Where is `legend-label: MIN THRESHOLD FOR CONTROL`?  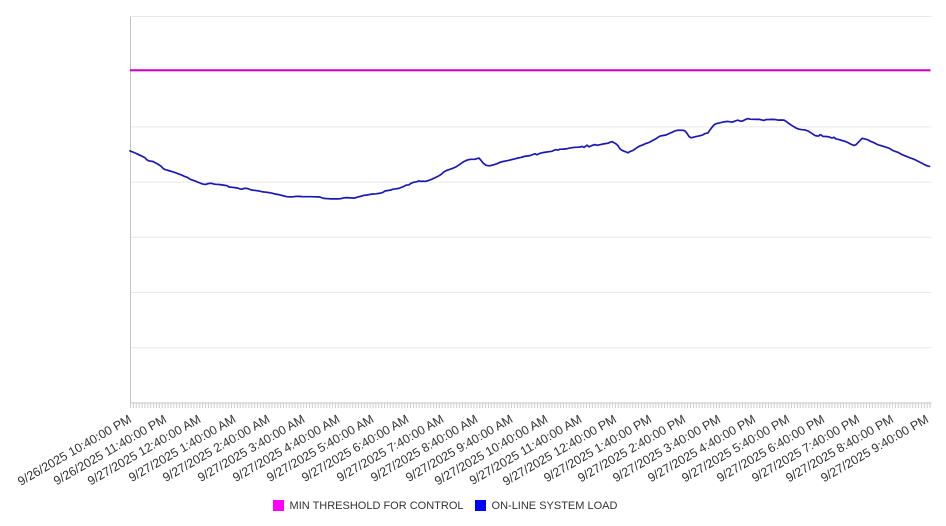 legend-label: MIN THRESHOLD FOR CONTROL is located at coordinates (376, 505).